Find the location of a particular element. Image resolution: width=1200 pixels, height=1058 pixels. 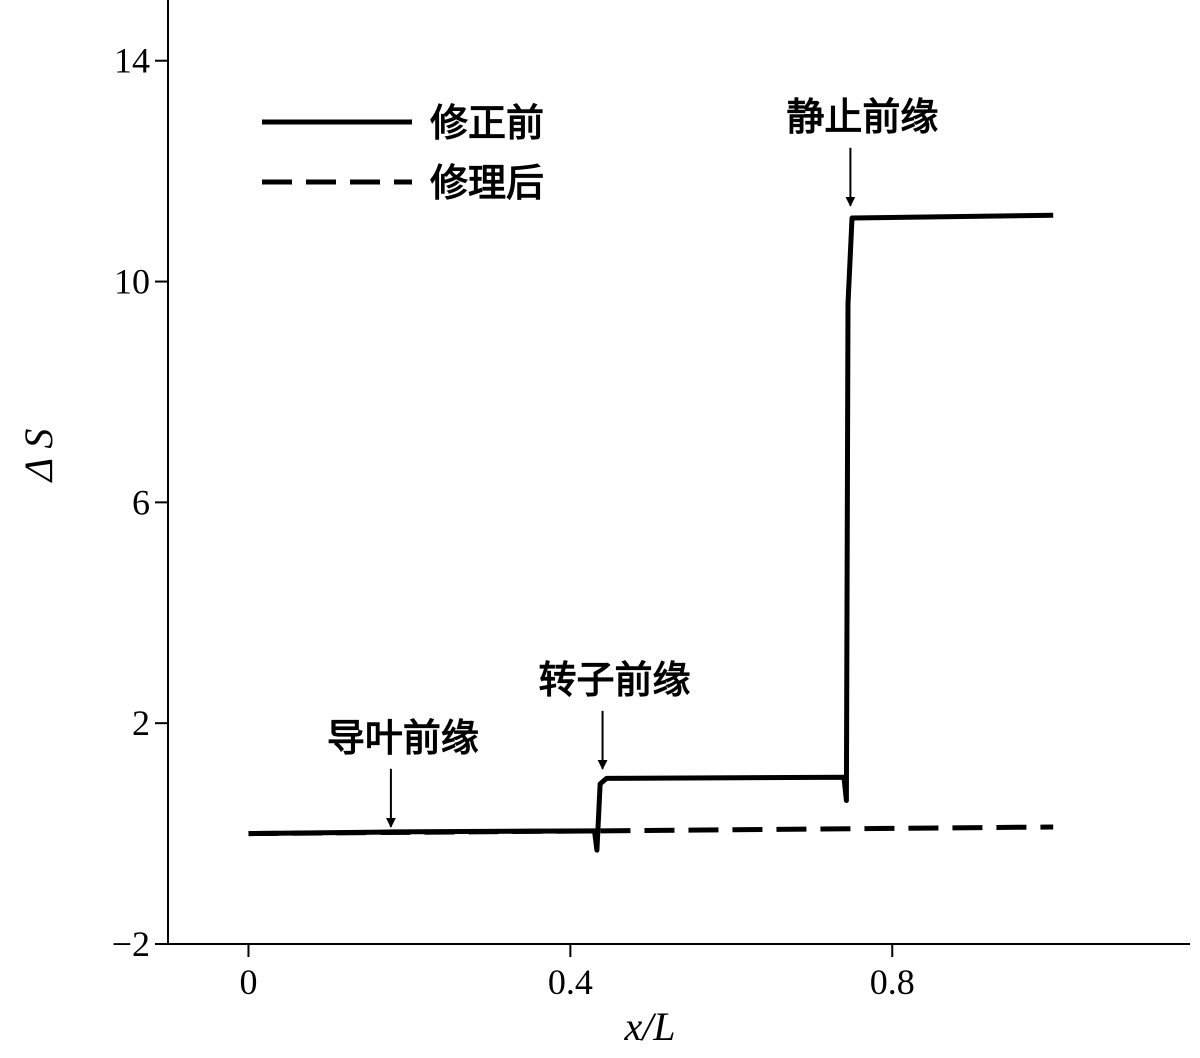

y-tick-label: 2 is located at coordinates (141, 723).